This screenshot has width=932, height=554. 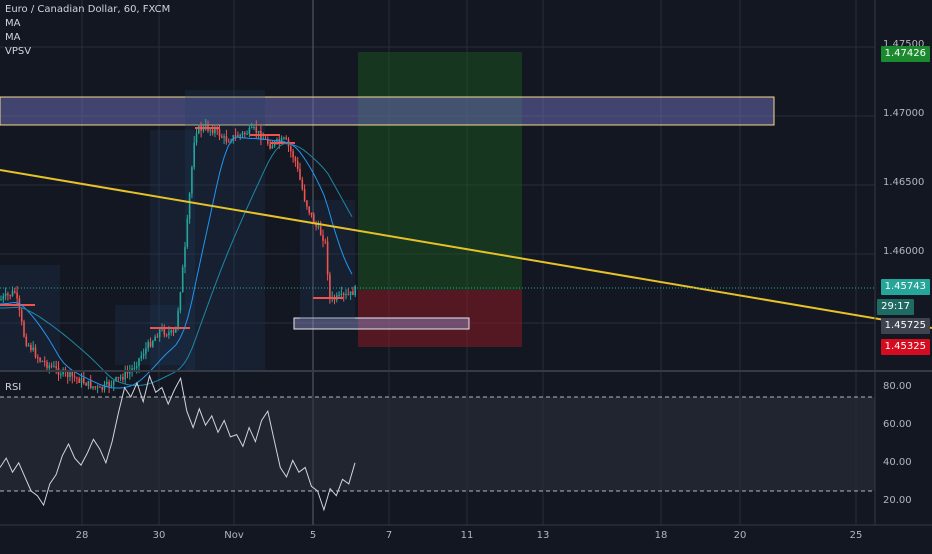 I want to click on date-tick: 13, so click(x=543, y=535).